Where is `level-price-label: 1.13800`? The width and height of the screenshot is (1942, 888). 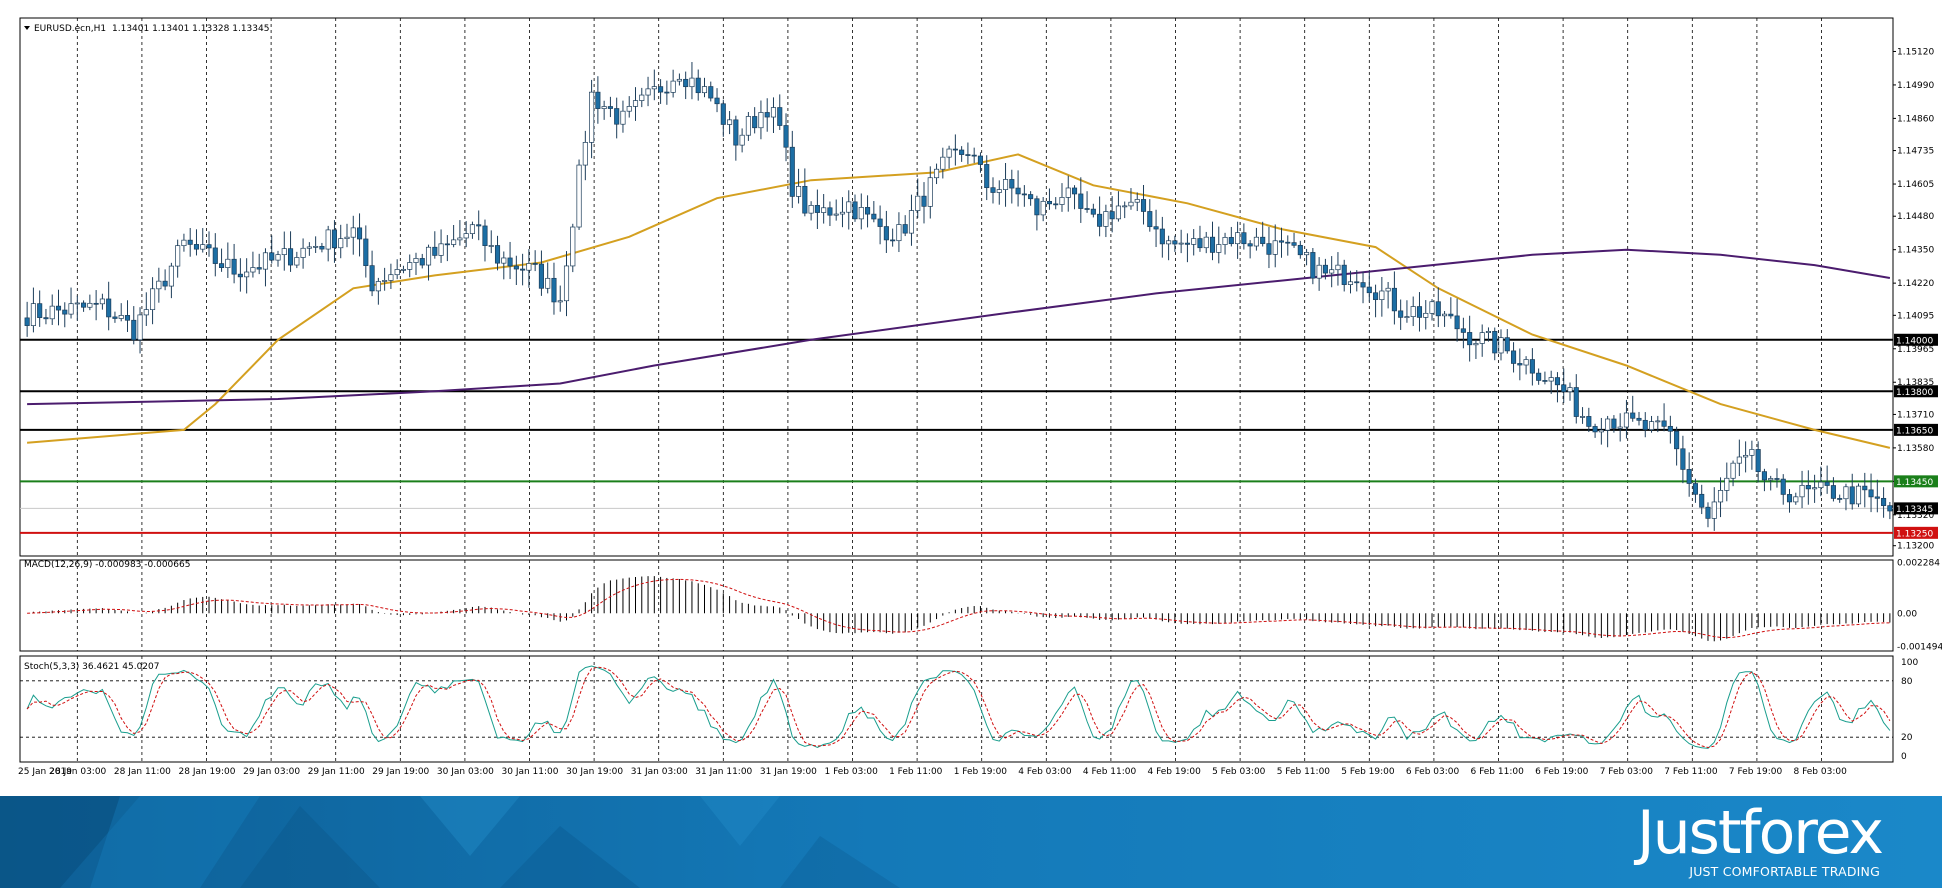
level-price-label: 1.13800 is located at coordinates (1914, 393).